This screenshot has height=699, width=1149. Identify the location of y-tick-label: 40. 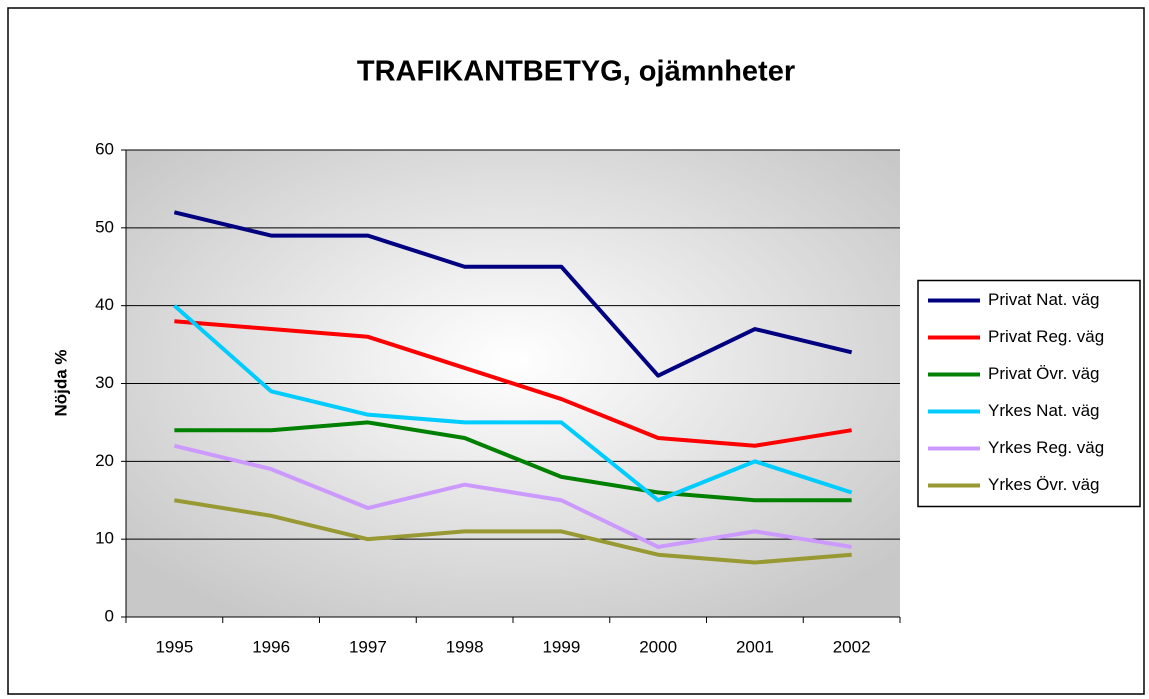
(104, 304).